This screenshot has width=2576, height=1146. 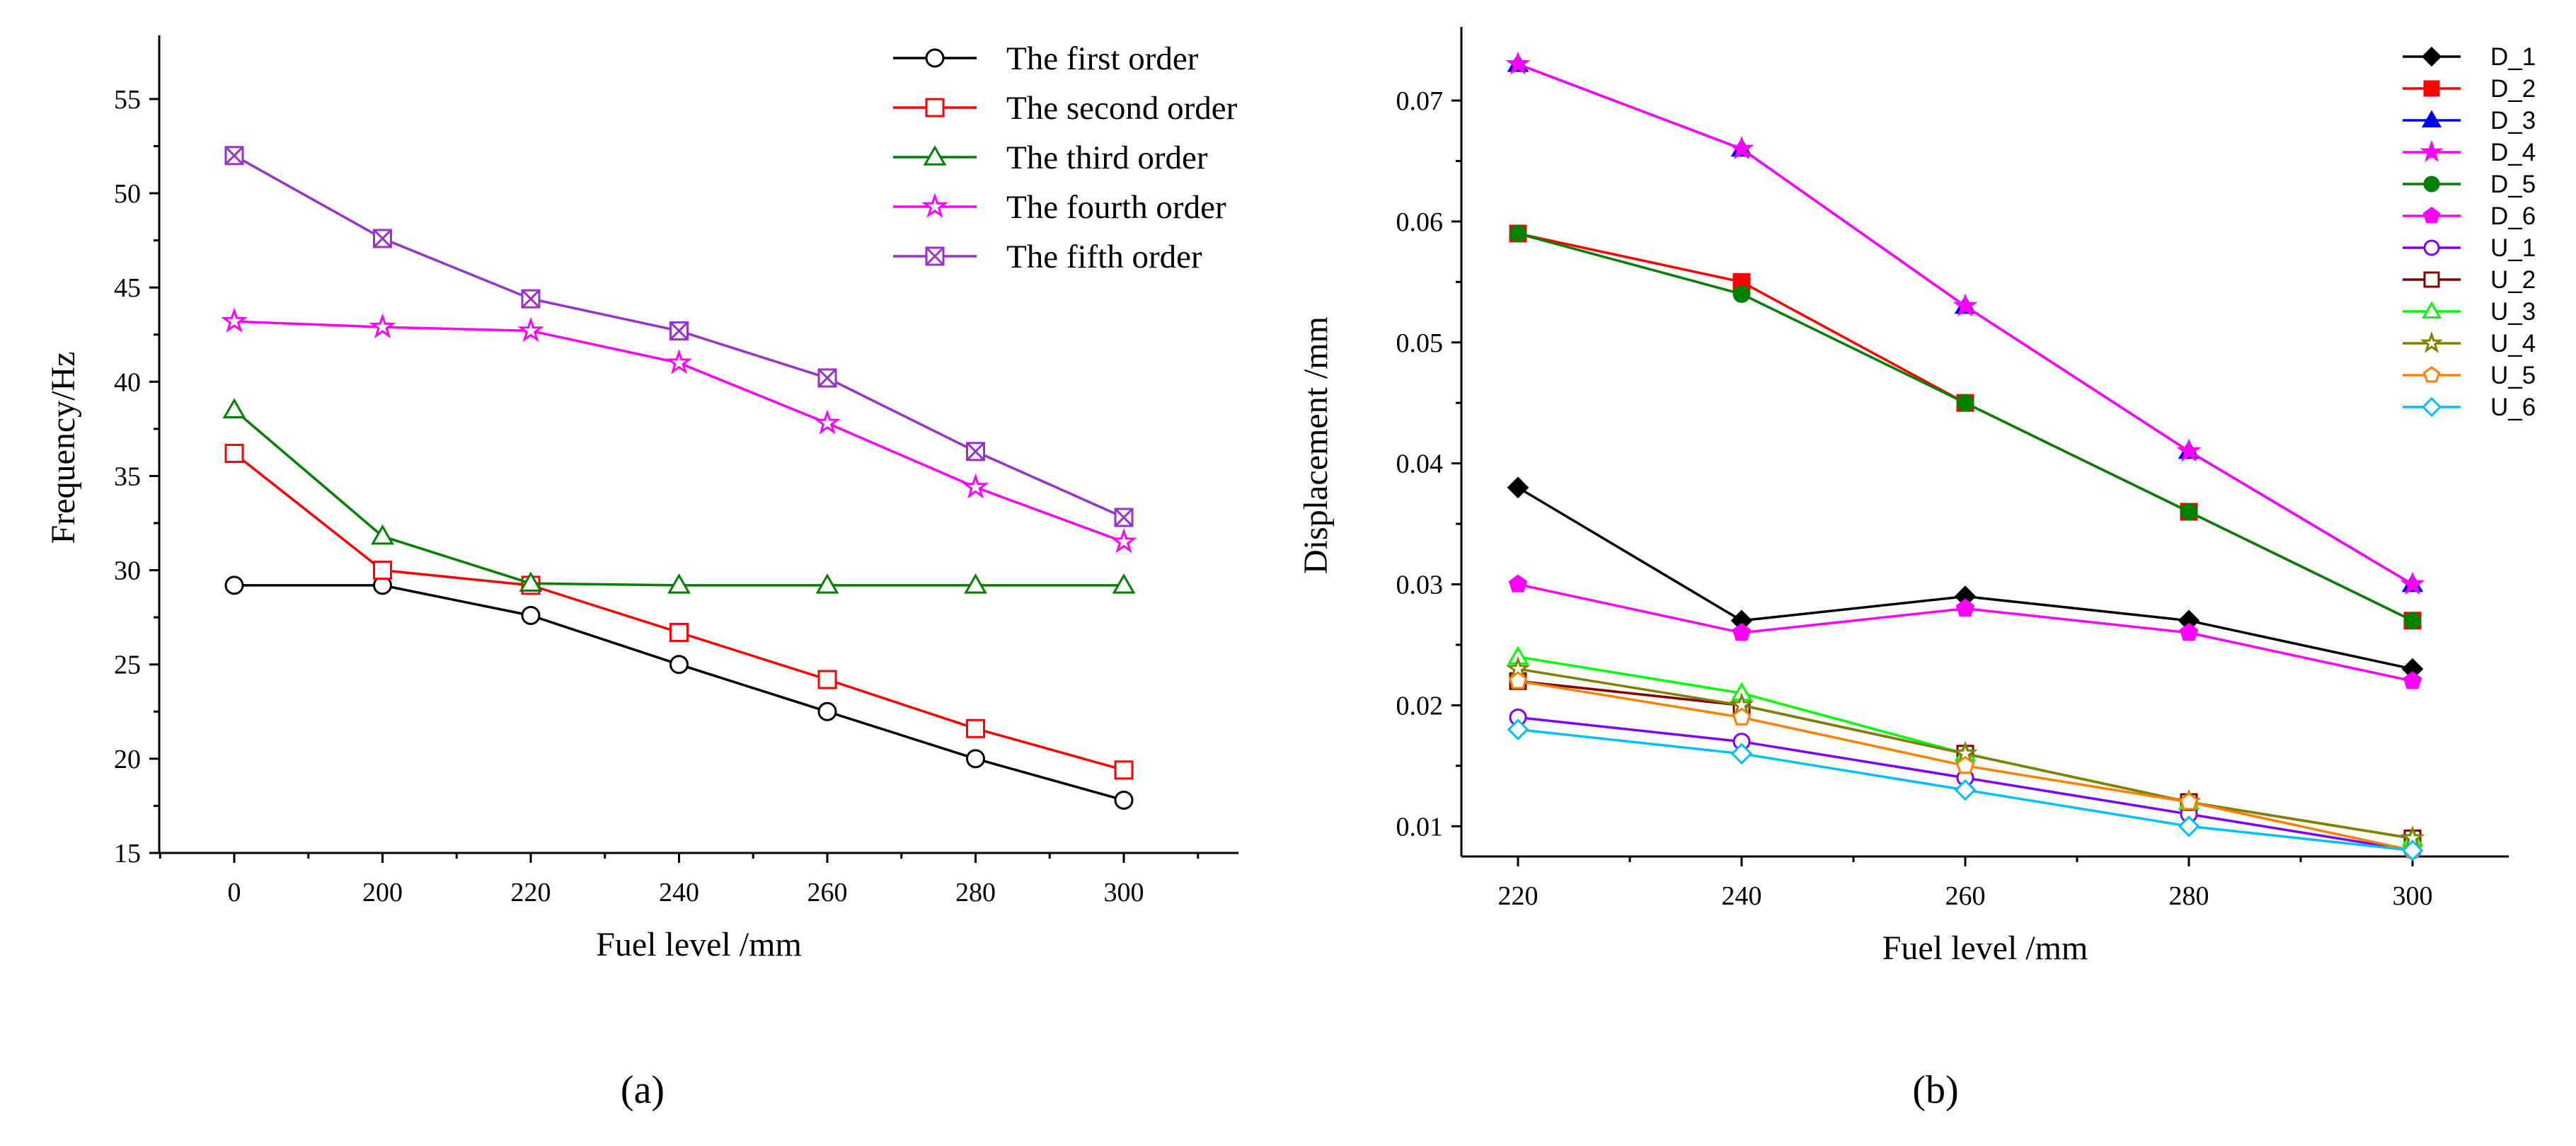 I want to click on legend-label: U_3, so click(x=2513, y=312).